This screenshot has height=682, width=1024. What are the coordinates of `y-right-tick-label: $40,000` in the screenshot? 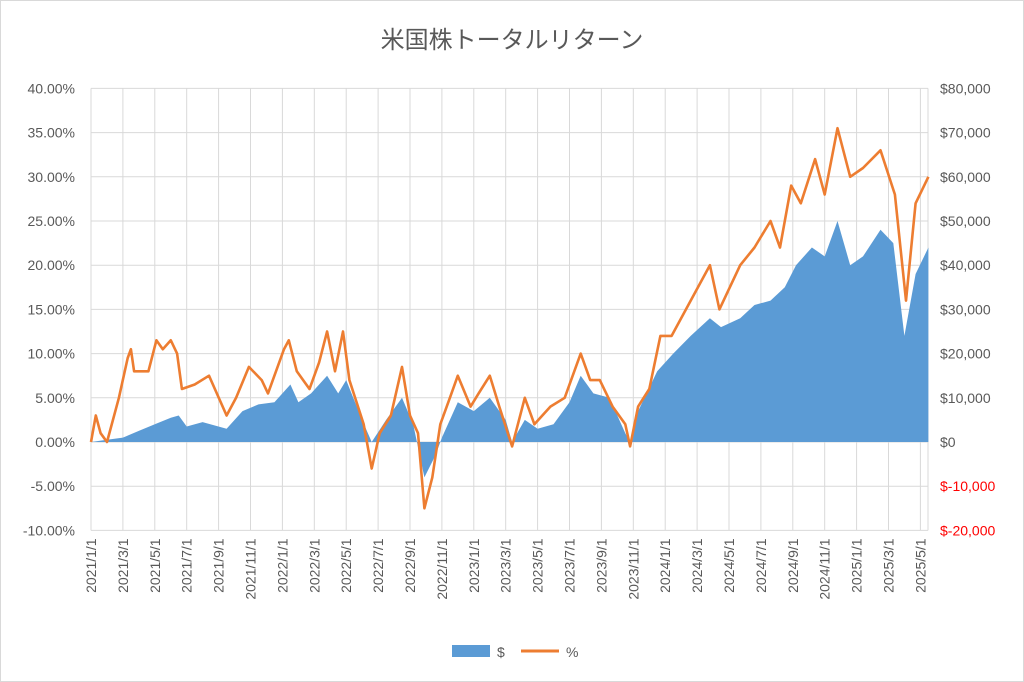 It's located at (965, 265).